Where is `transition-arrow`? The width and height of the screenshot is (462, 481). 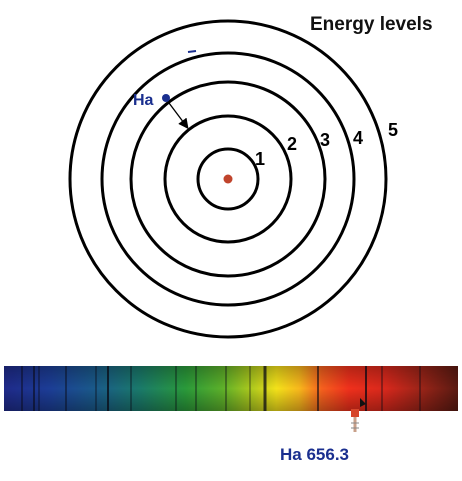 transition-arrow is located at coordinates (177, 114).